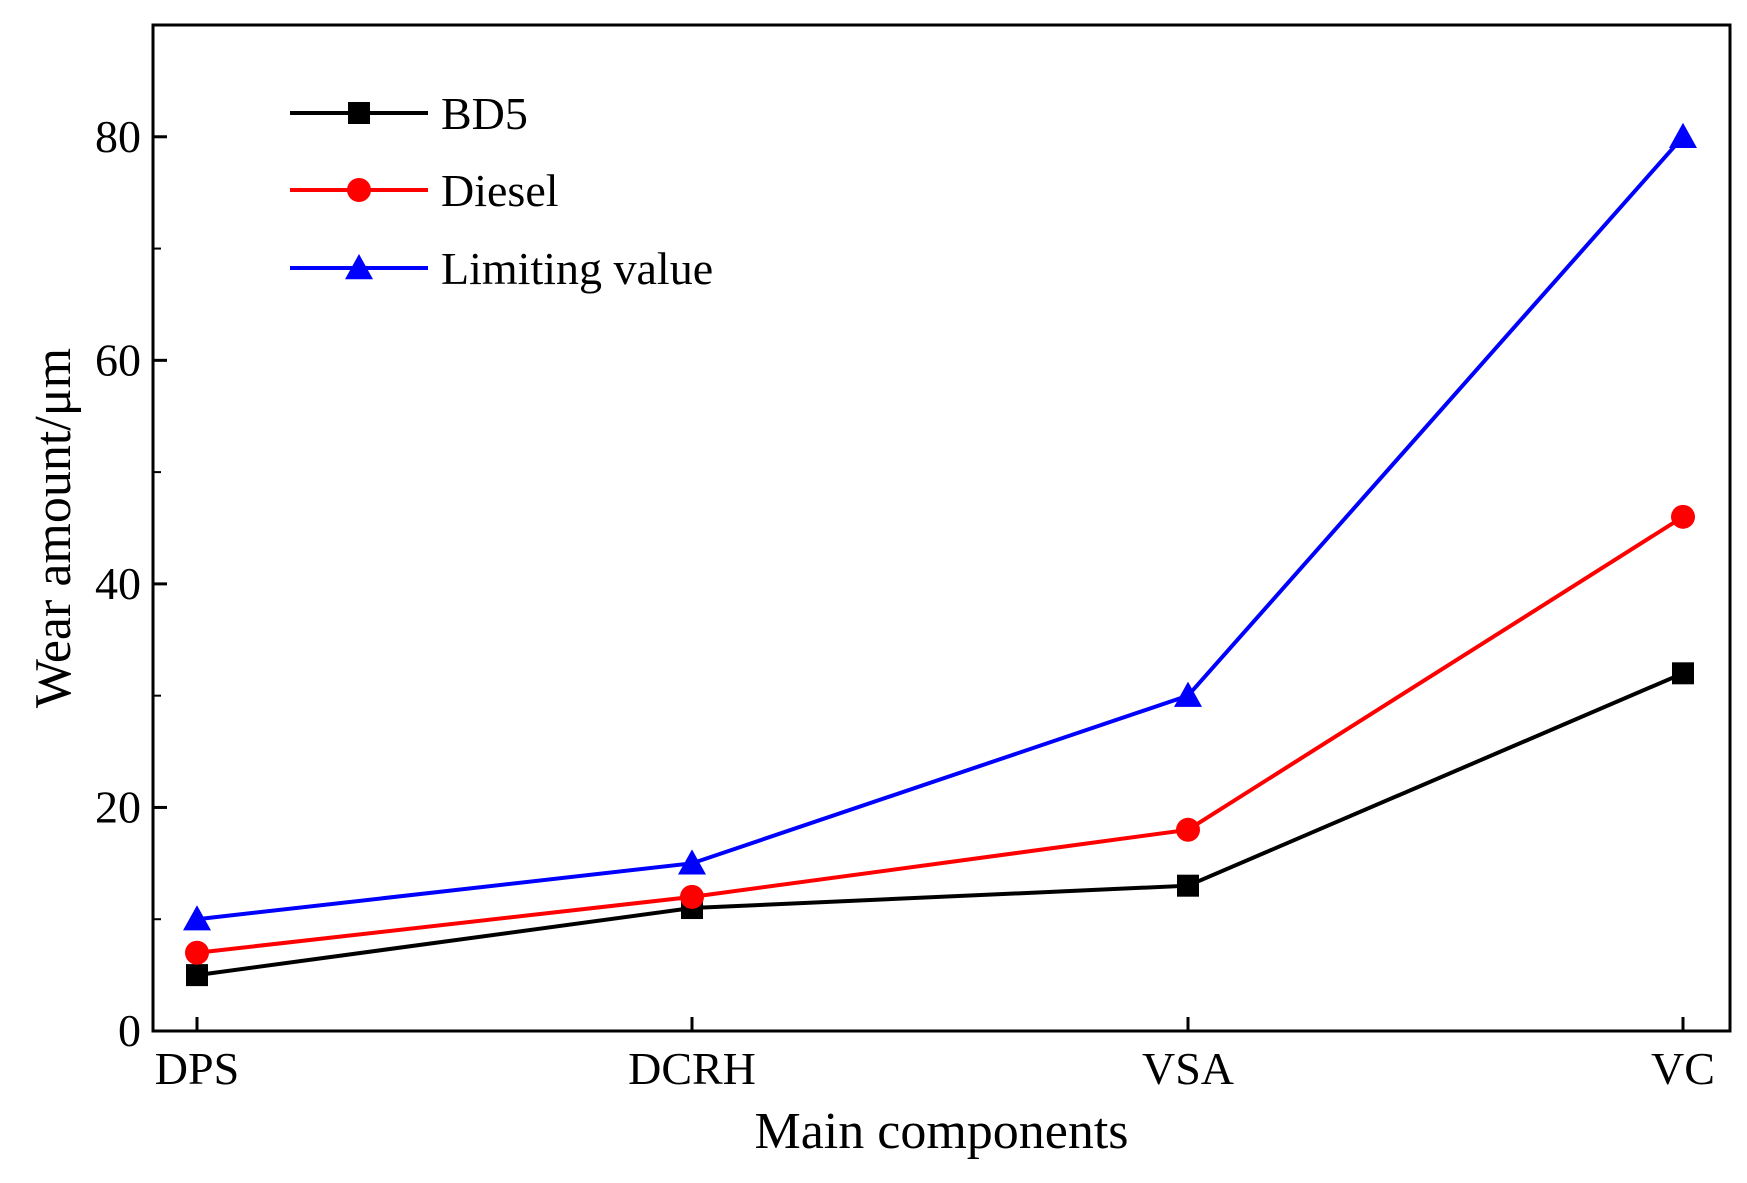 This screenshot has height=1183, width=1747. Describe the element at coordinates (129, 1030) in the screenshot. I see `y-tick-label: 0` at that location.